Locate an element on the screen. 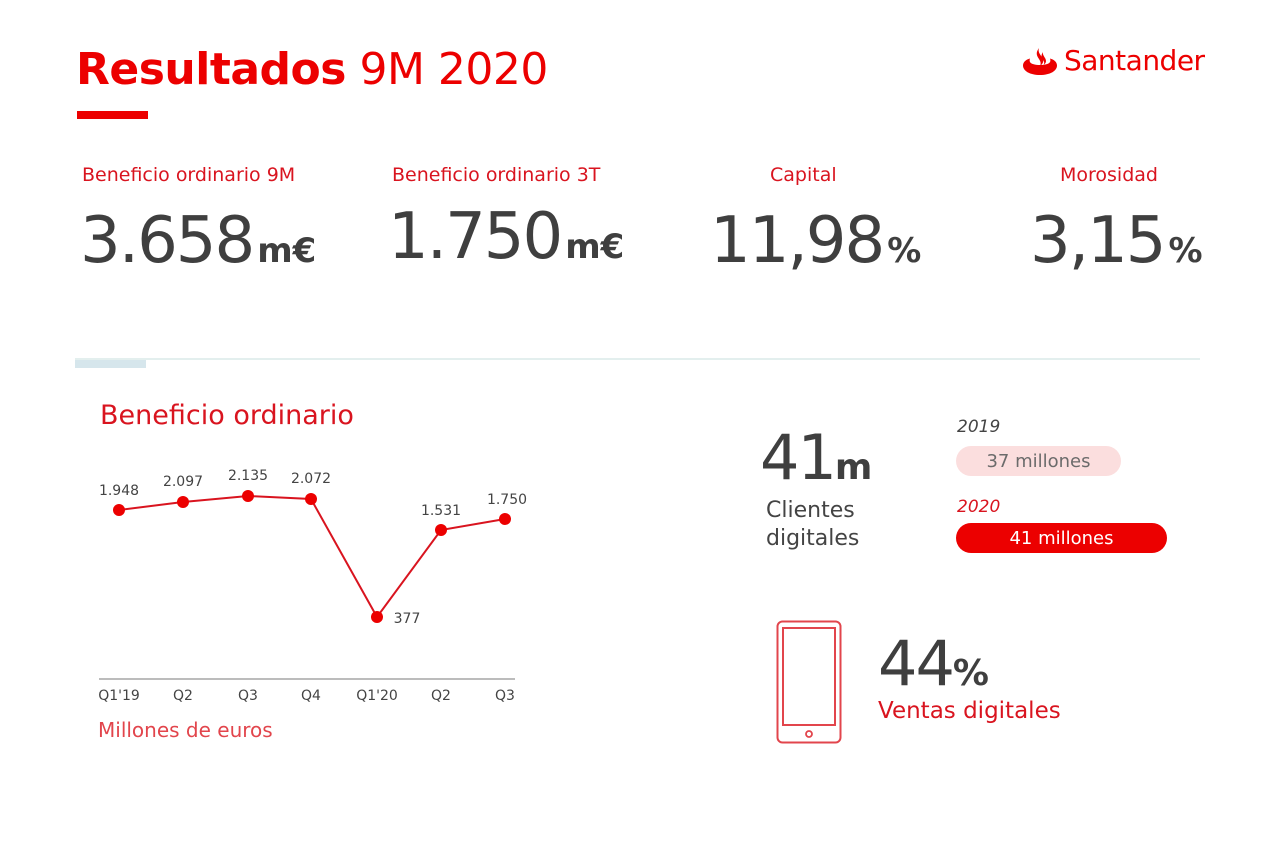  clients-number: 41 is located at coordinates (798, 457).